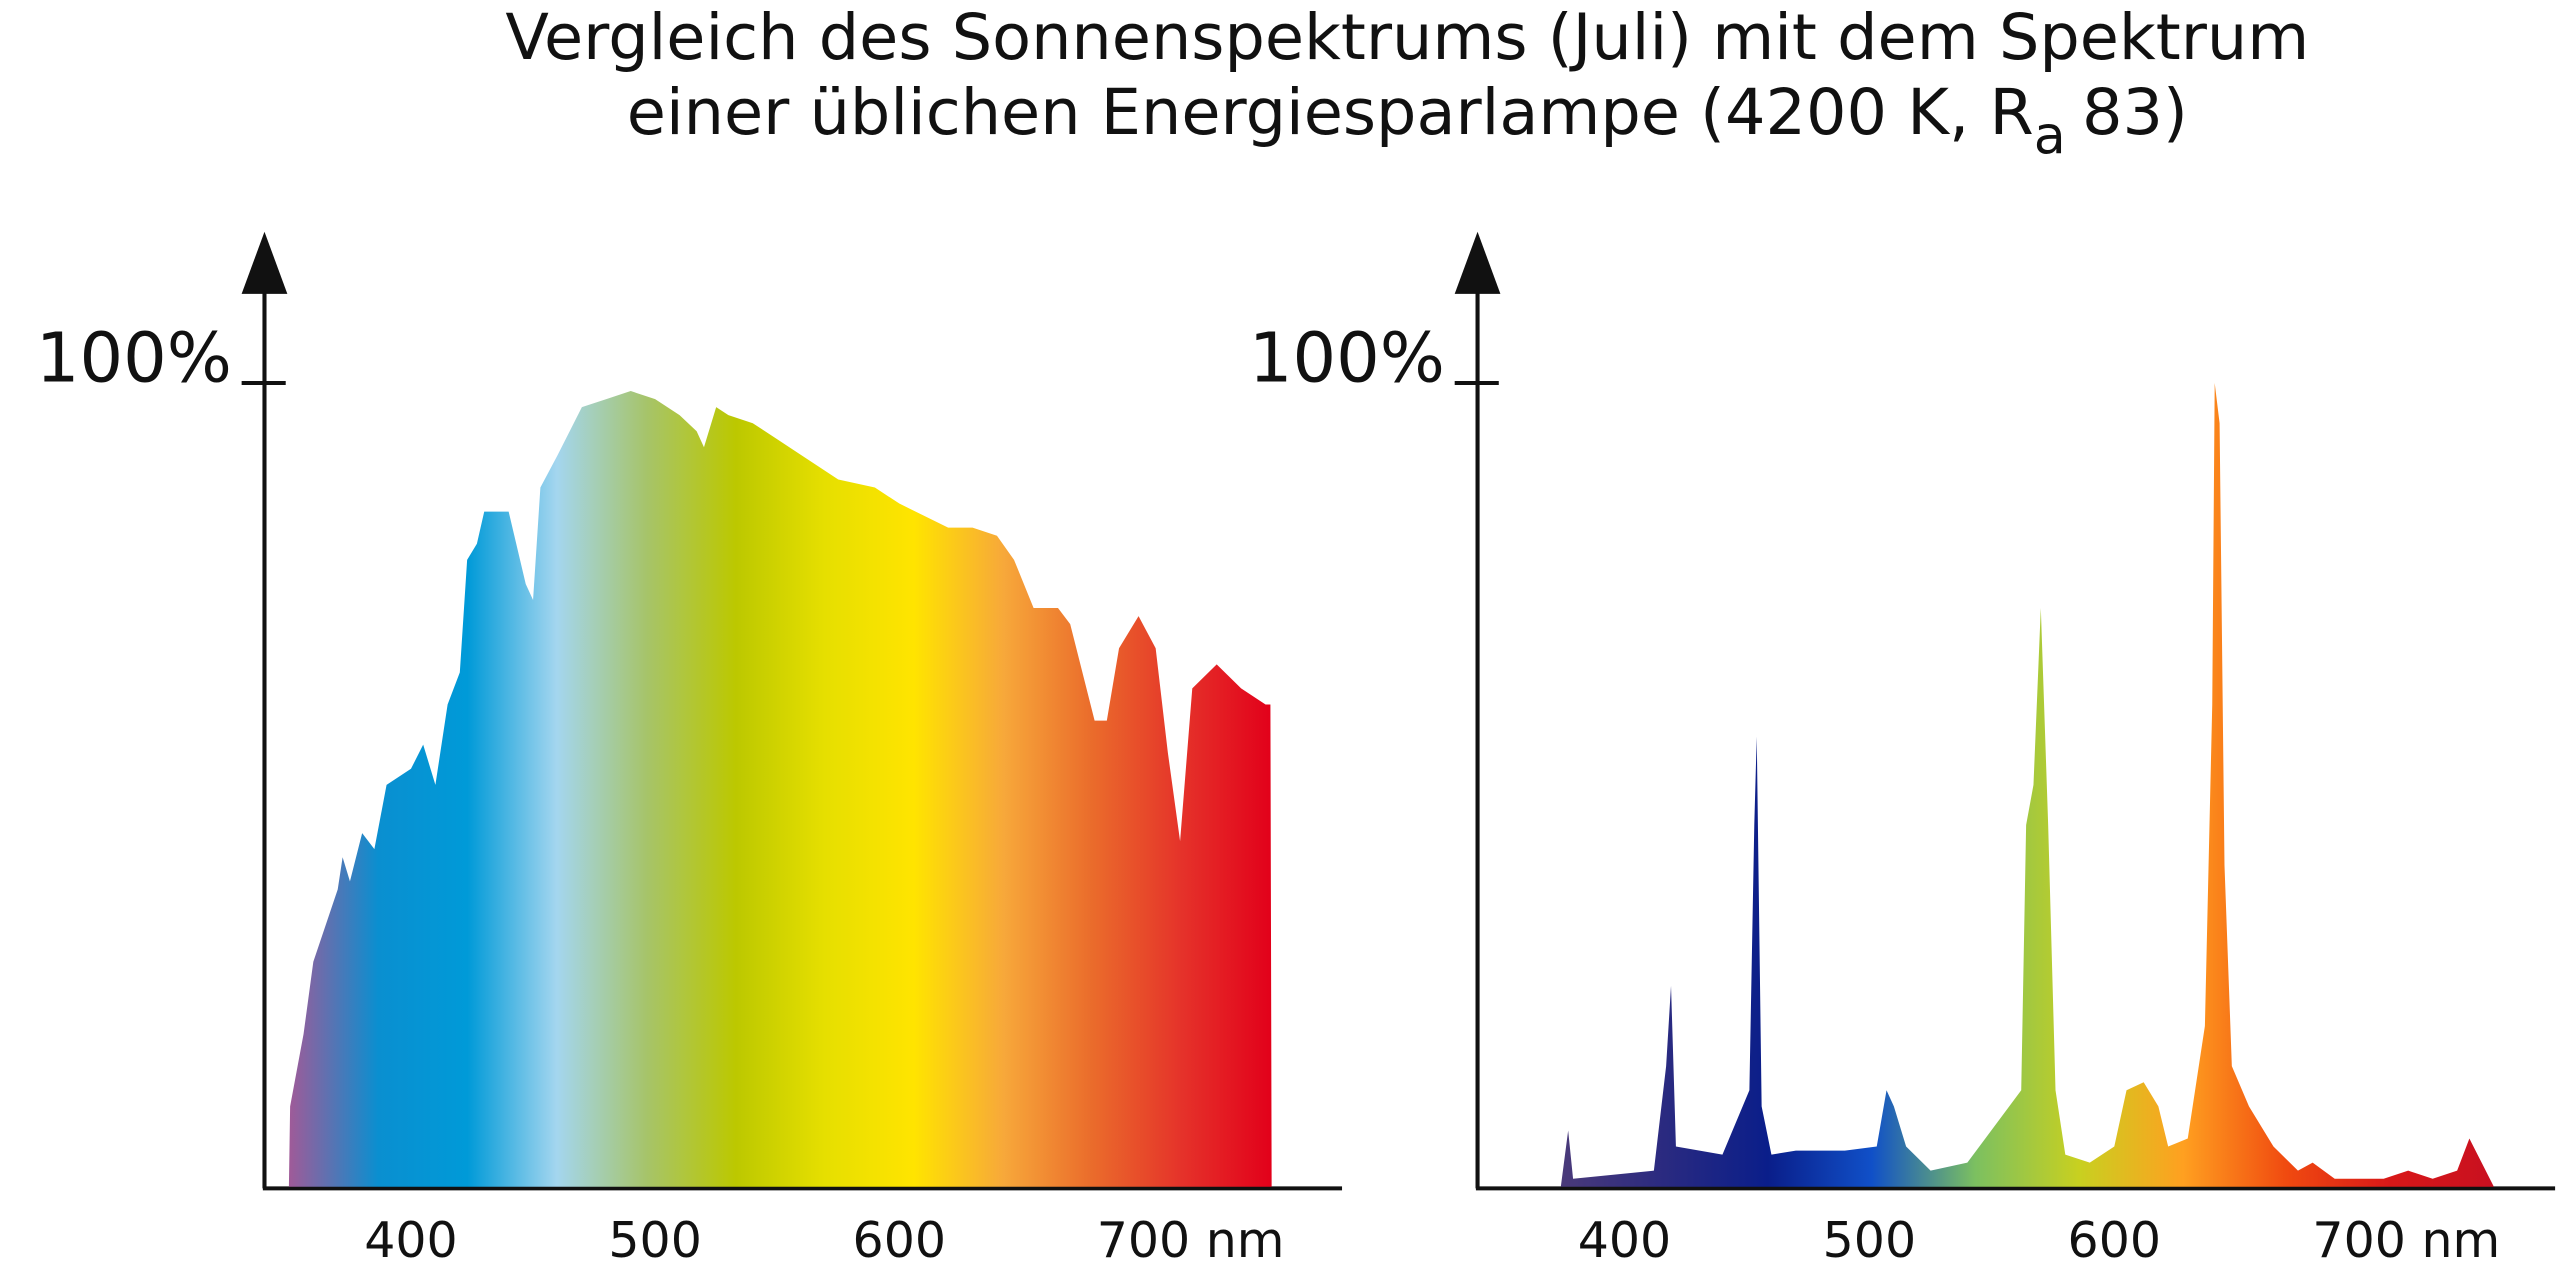 The image size is (2560, 1270). Describe the element at coordinates (2135, 113) in the screenshot. I see `title-text: 83)` at that location.